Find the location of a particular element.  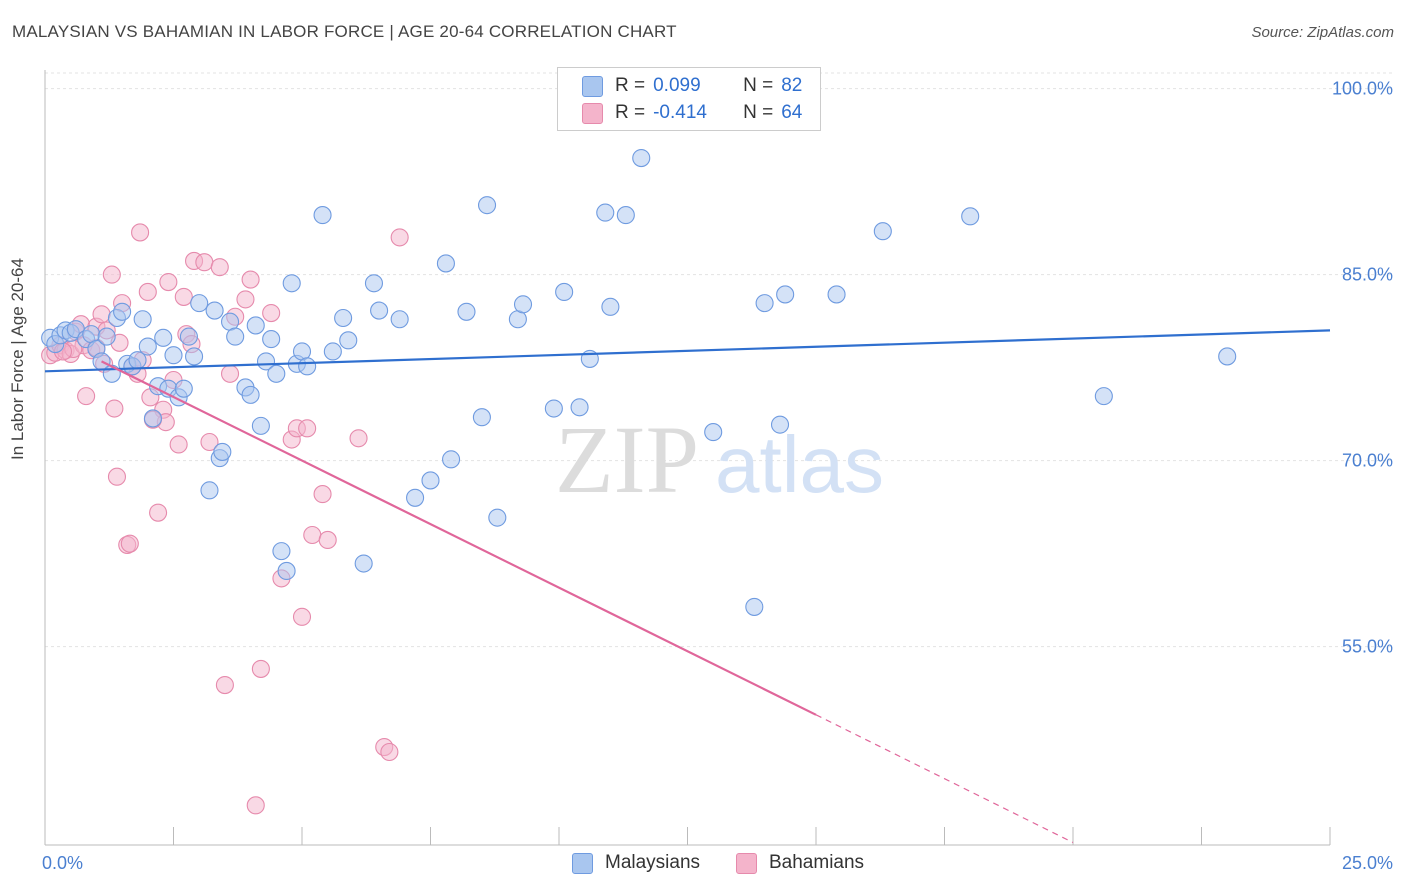

legend-item-bahamians: Bahamians is located at coordinates (800, 863).